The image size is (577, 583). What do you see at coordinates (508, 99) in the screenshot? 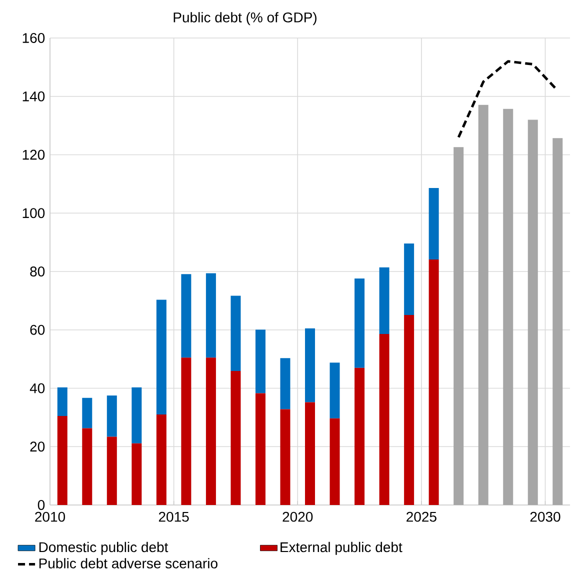
I see `line-series` at bounding box center [508, 99].